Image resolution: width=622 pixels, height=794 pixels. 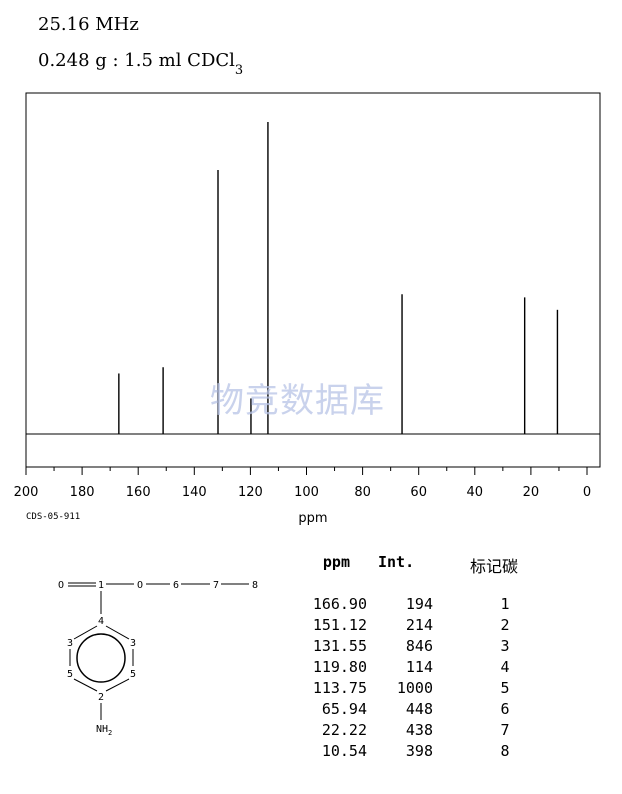 What do you see at coordinates (414, 688) in the screenshot?
I see `table-cell-int: 1000` at bounding box center [414, 688].